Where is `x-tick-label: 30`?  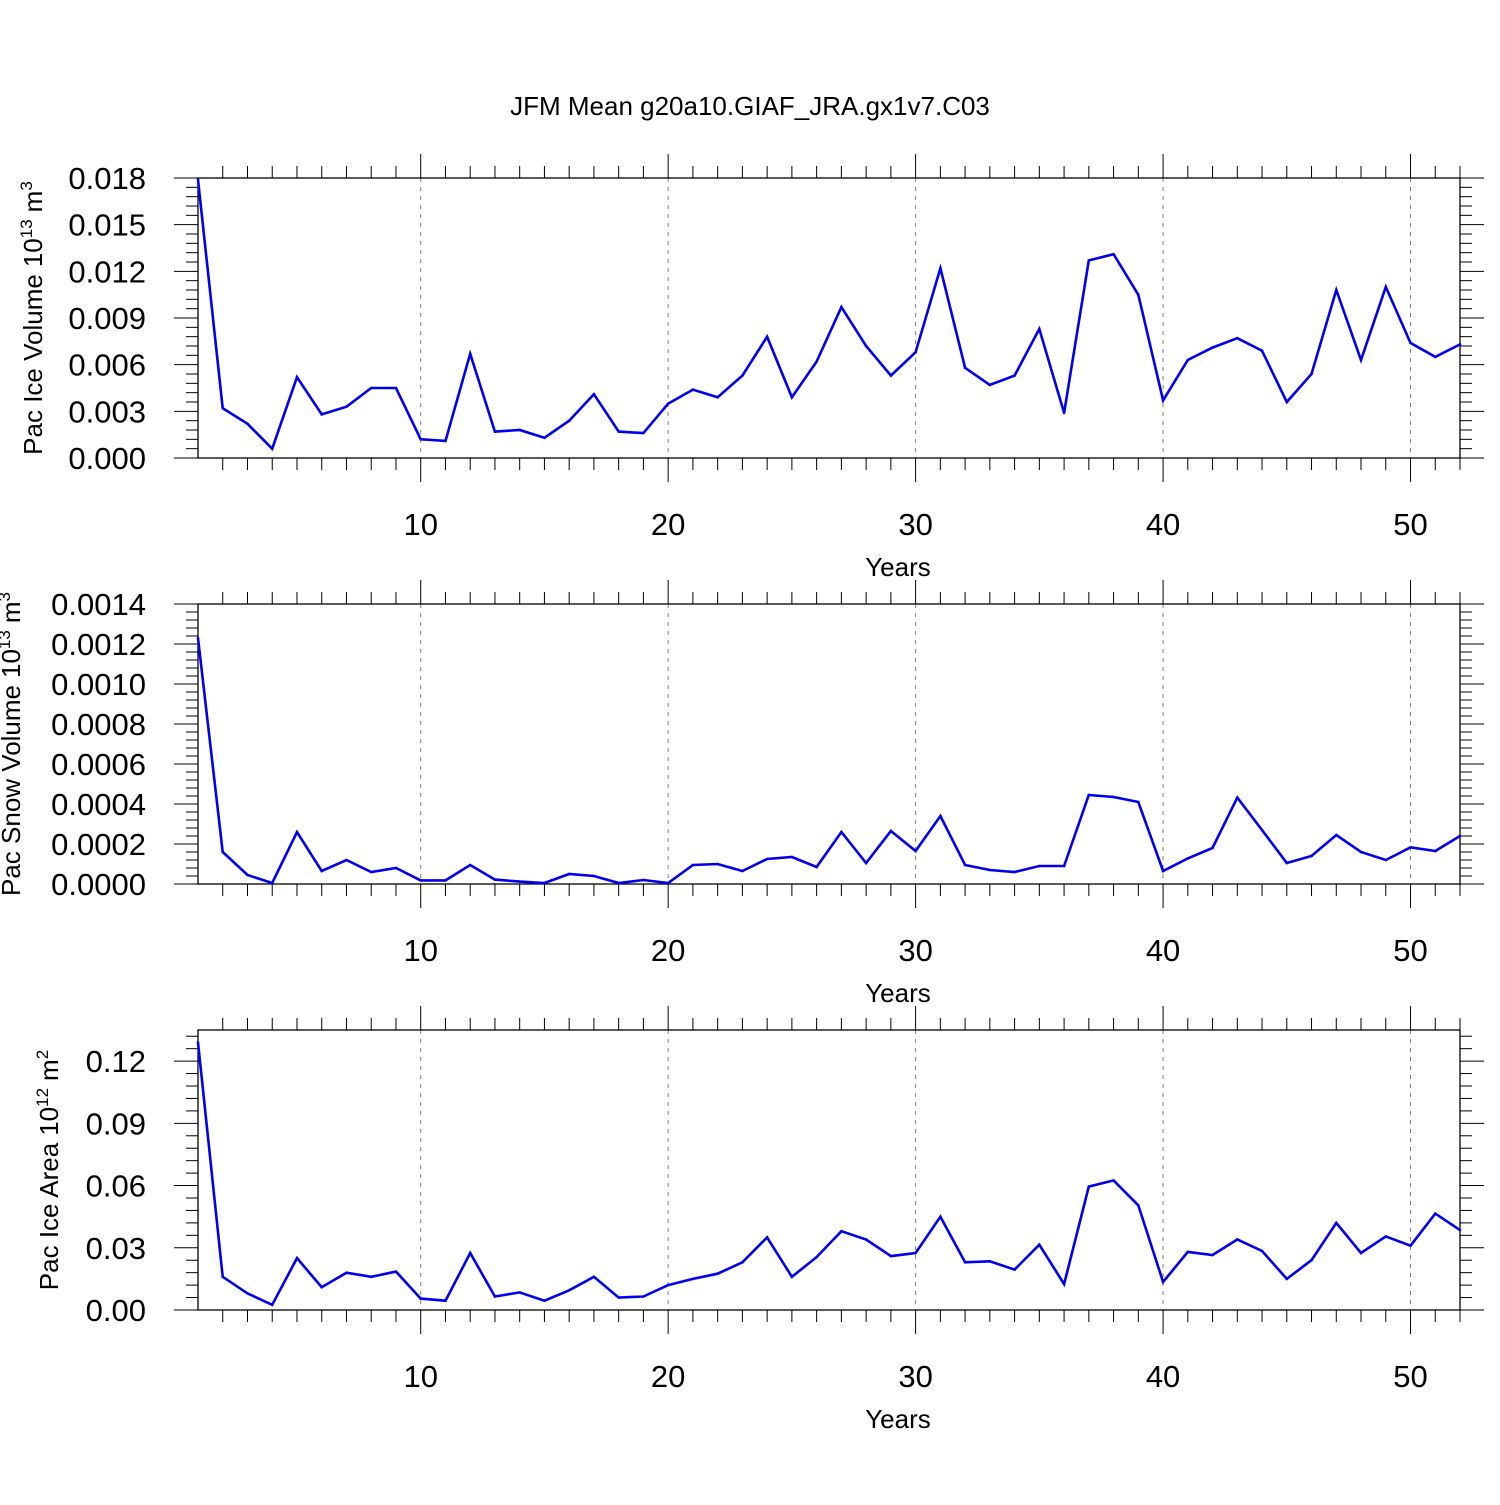 x-tick-label: 30 is located at coordinates (915, 950).